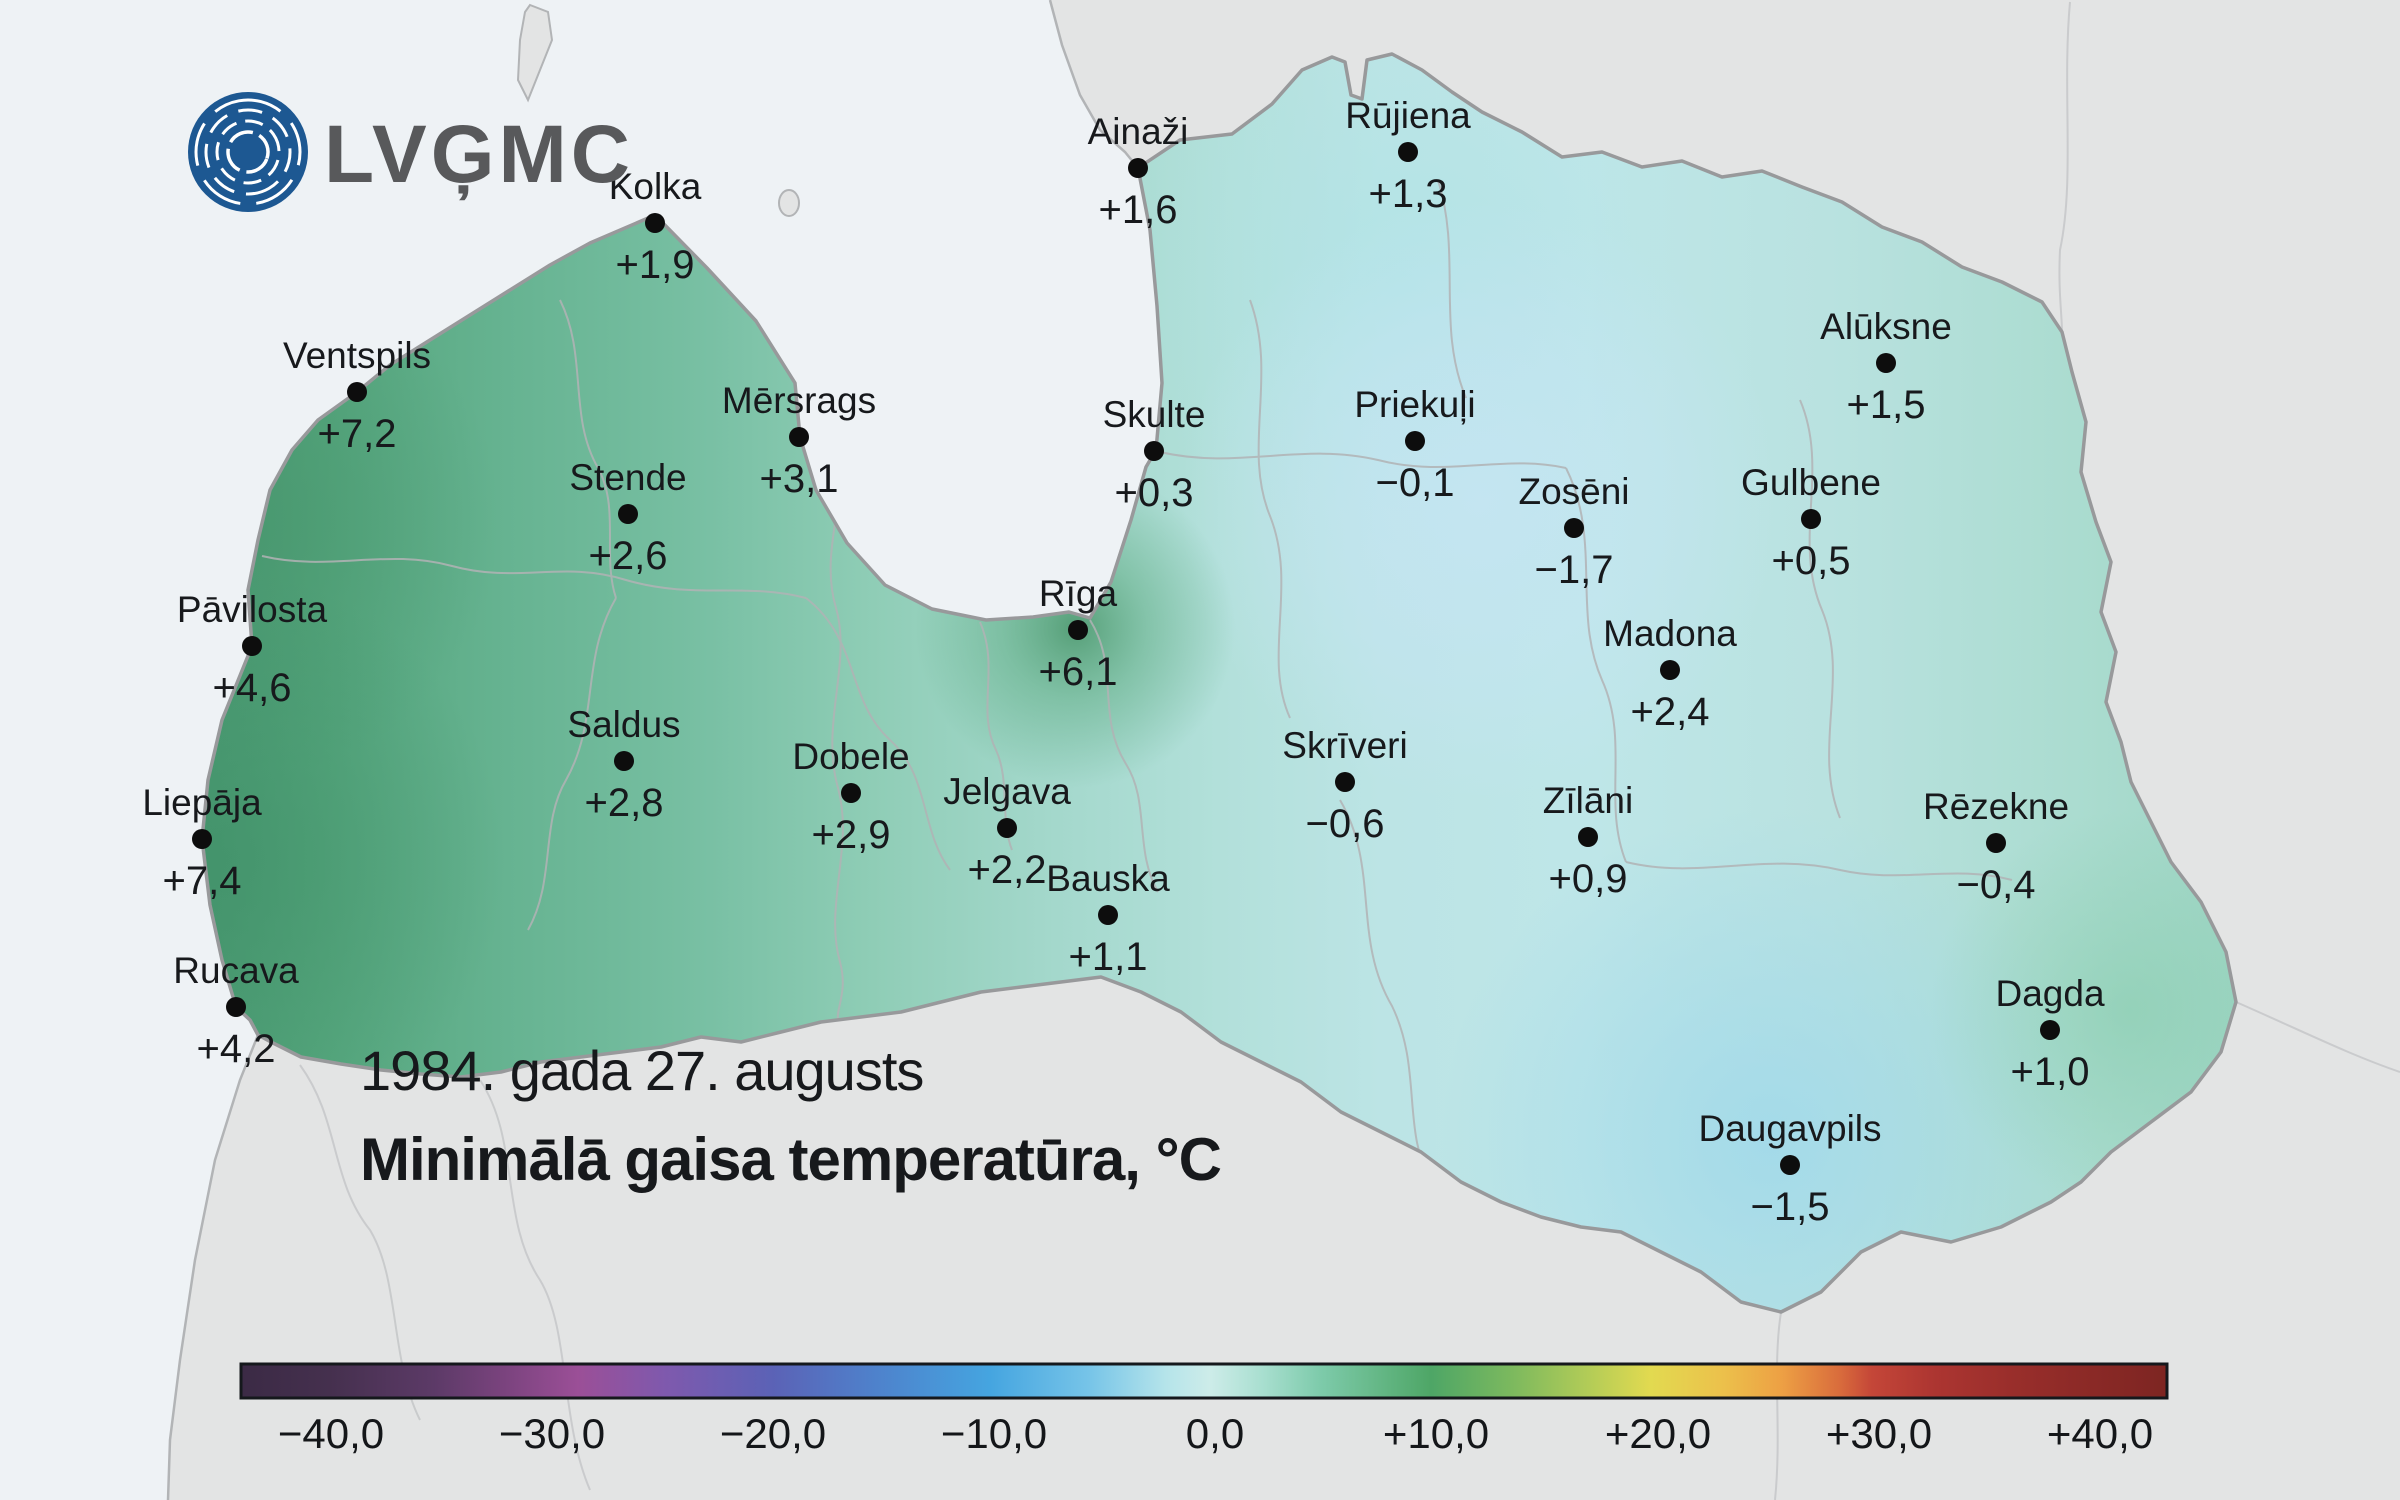 Image resolution: width=2400 pixels, height=1500 pixels. What do you see at coordinates (850, 756) in the screenshot?
I see `station-name-label: Dobele` at bounding box center [850, 756].